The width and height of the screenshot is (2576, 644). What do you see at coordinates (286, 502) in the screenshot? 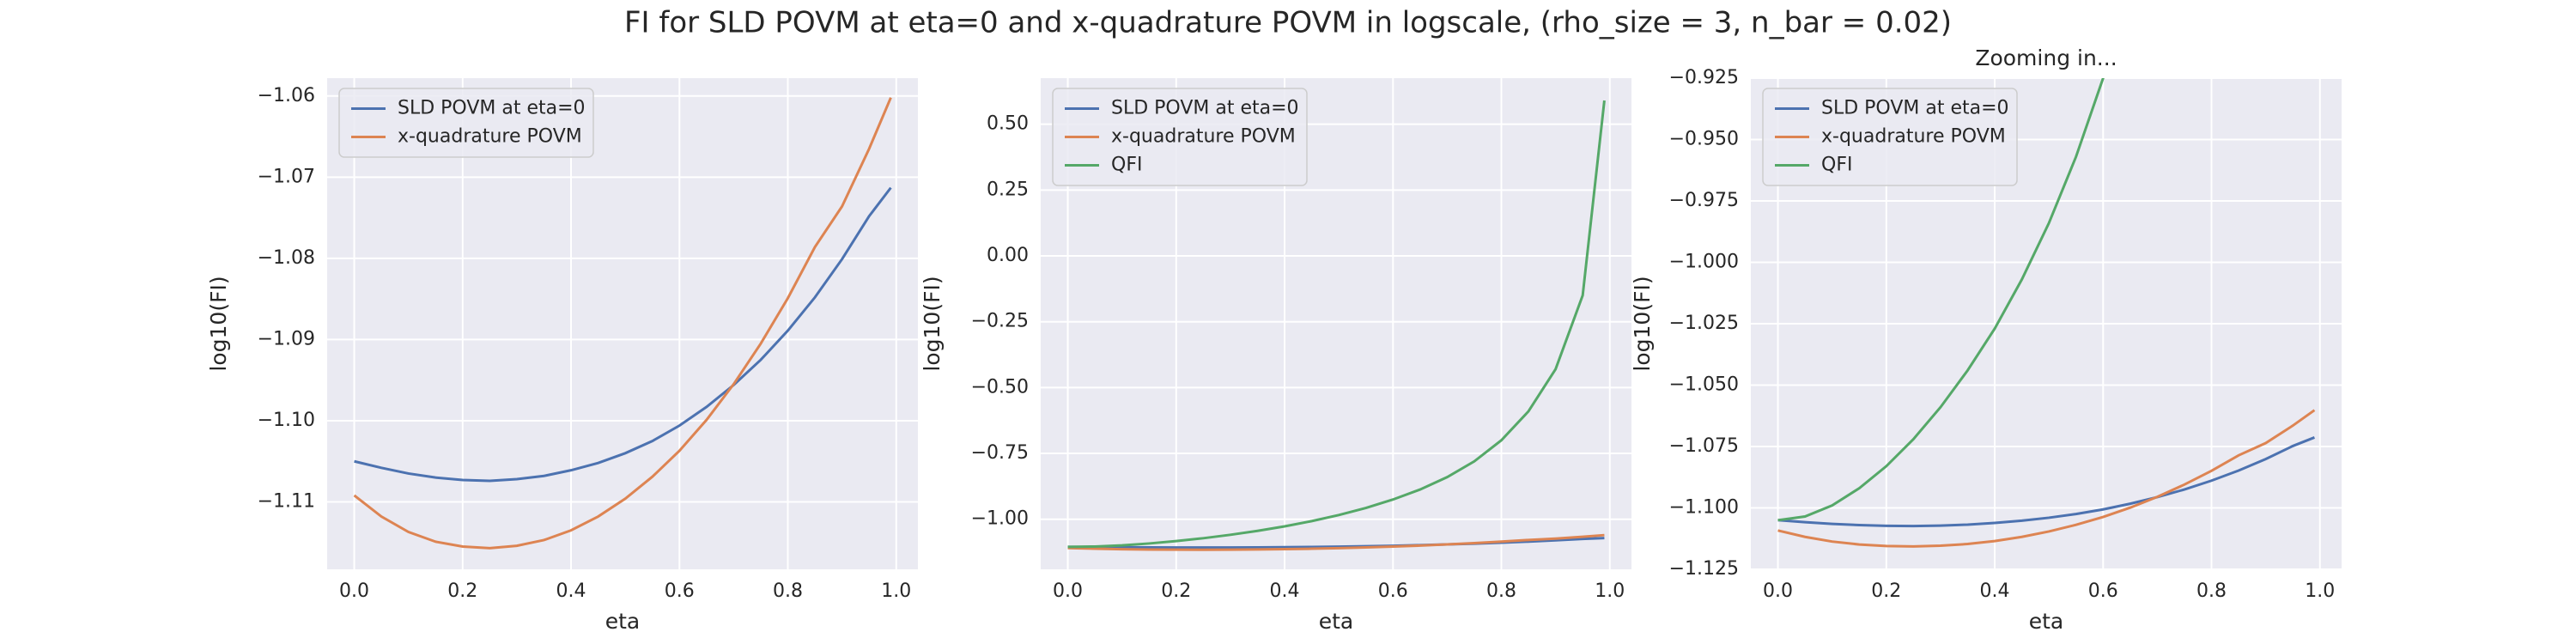
I see `y-tick-label: −1.11` at bounding box center [286, 502].